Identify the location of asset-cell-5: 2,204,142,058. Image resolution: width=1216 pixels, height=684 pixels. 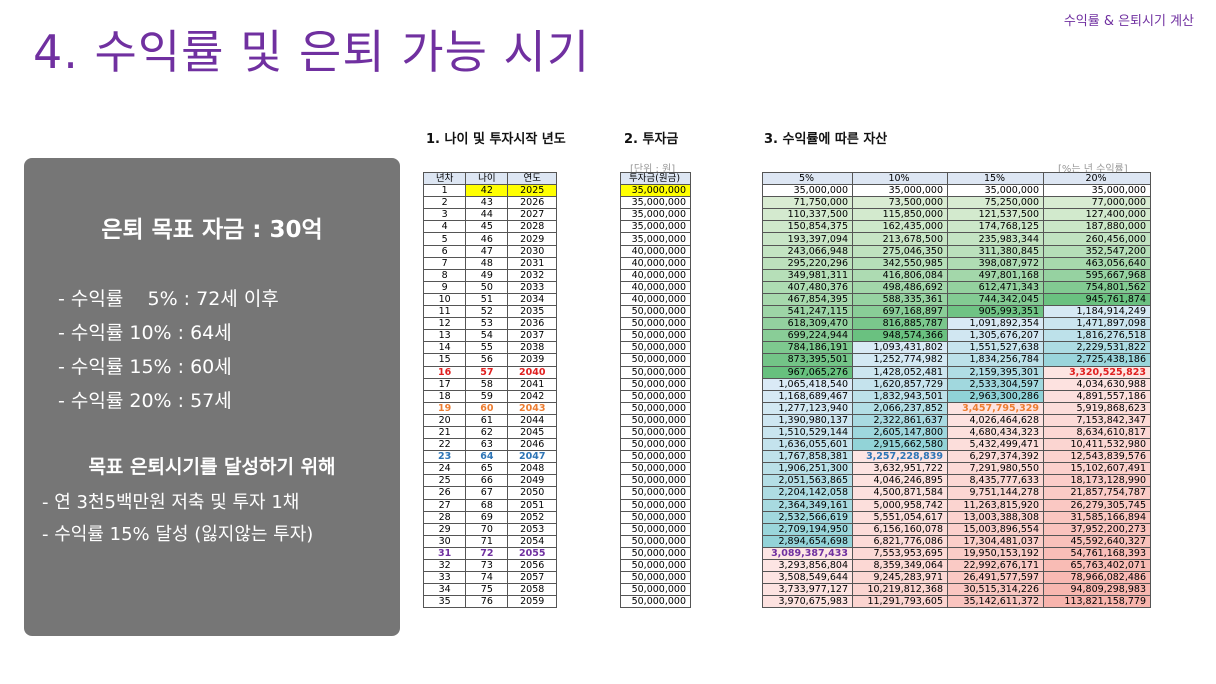
(807, 493).